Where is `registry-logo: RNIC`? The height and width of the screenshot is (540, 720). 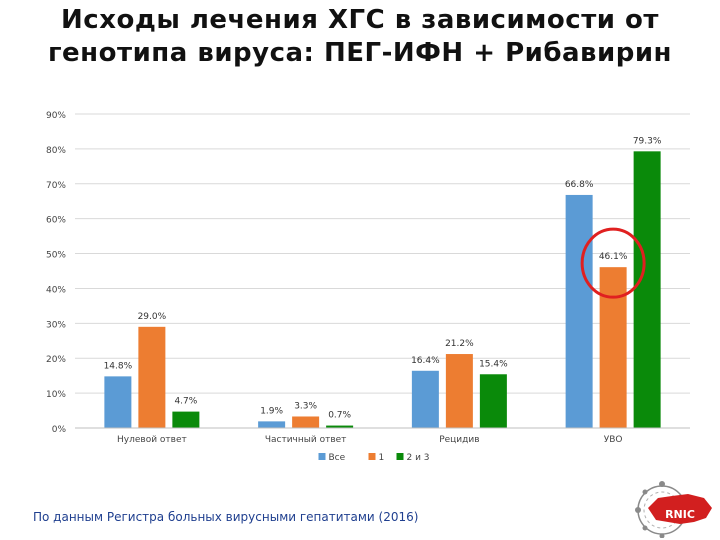
registry-logo: RNIC is located at coordinates (673, 509).